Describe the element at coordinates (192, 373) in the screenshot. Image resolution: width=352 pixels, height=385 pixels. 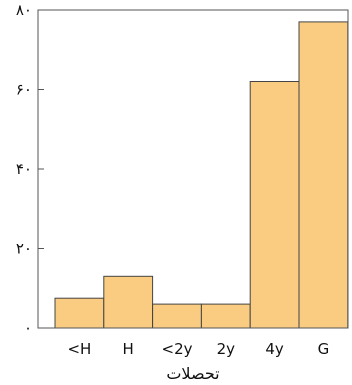
I see `x-axis-title: تحصلات` at that location.